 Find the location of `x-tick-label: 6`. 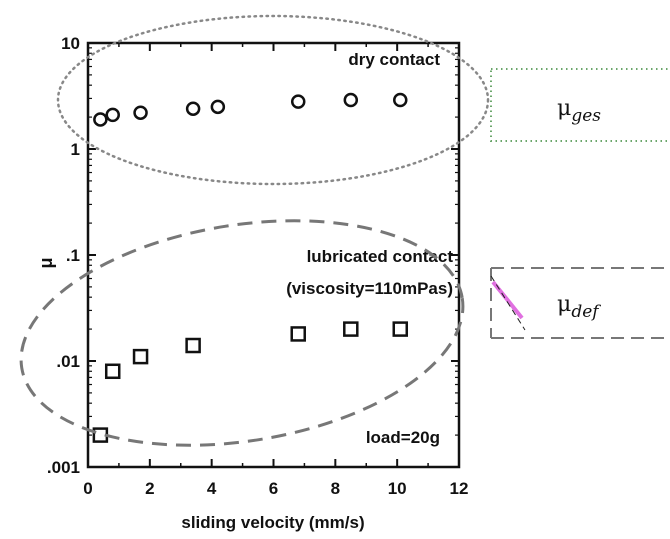

x-tick-label: 6 is located at coordinates (273, 488).